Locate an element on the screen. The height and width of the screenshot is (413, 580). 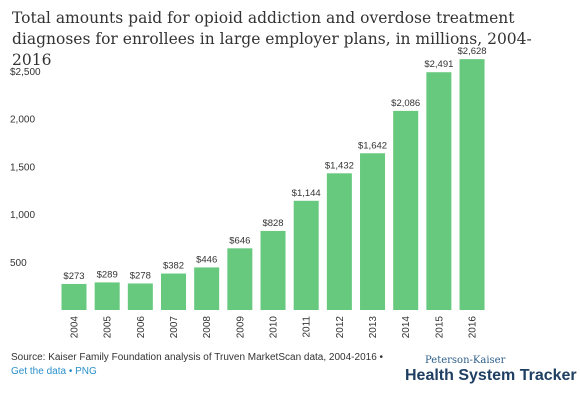
y-tick-label: 1,000 is located at coordinates (22, 215).